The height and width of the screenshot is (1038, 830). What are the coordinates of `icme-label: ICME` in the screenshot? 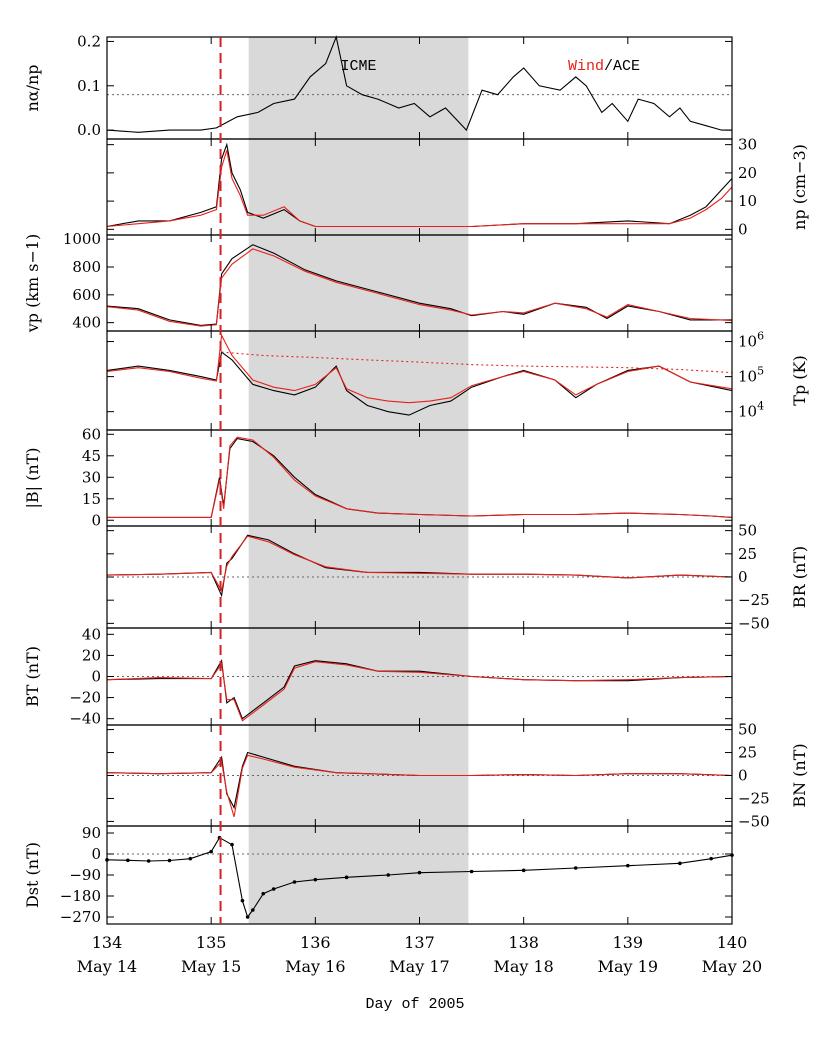 It's located at (359, 66).